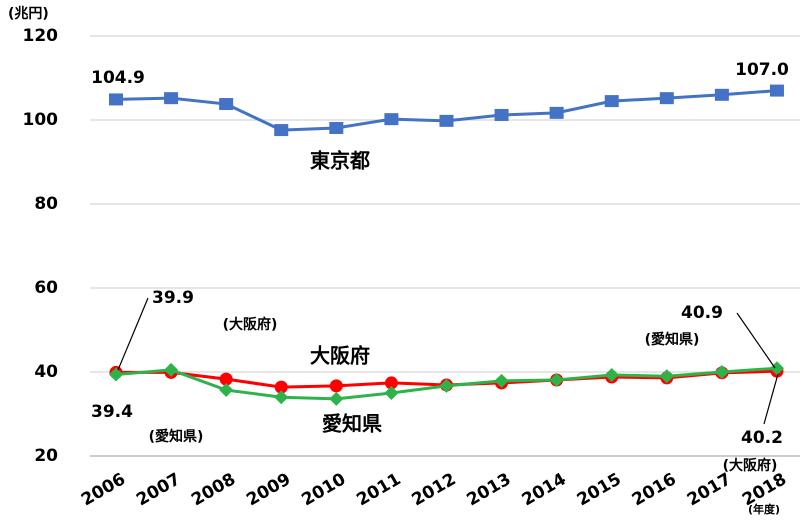 The image size is (804, 521). Describe the element at coordinates (702, 313) in the screenshot. I see `data-label: 40.9` at that location.